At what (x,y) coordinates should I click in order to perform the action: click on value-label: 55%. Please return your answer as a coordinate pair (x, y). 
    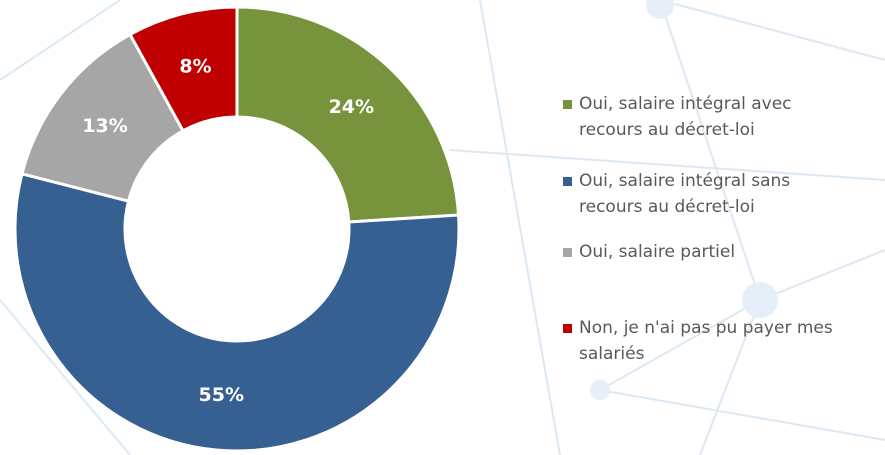
    Looking at the image, I should click on (221, 395).